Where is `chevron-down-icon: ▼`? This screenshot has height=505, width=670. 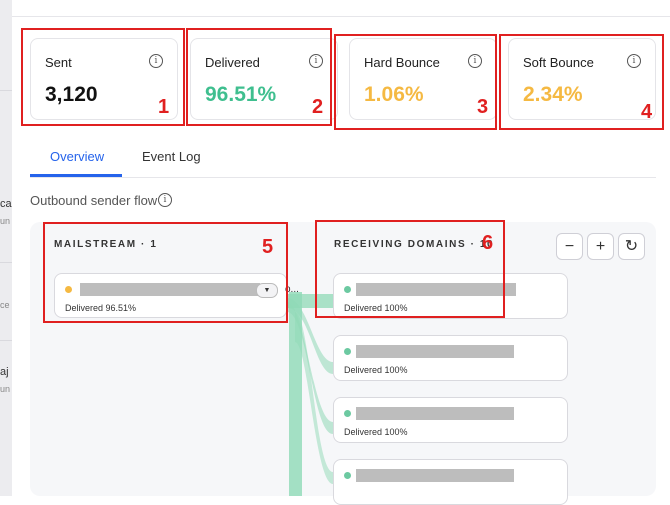
chevron-down-icon: ▼ is located at coordinates (267, 290).